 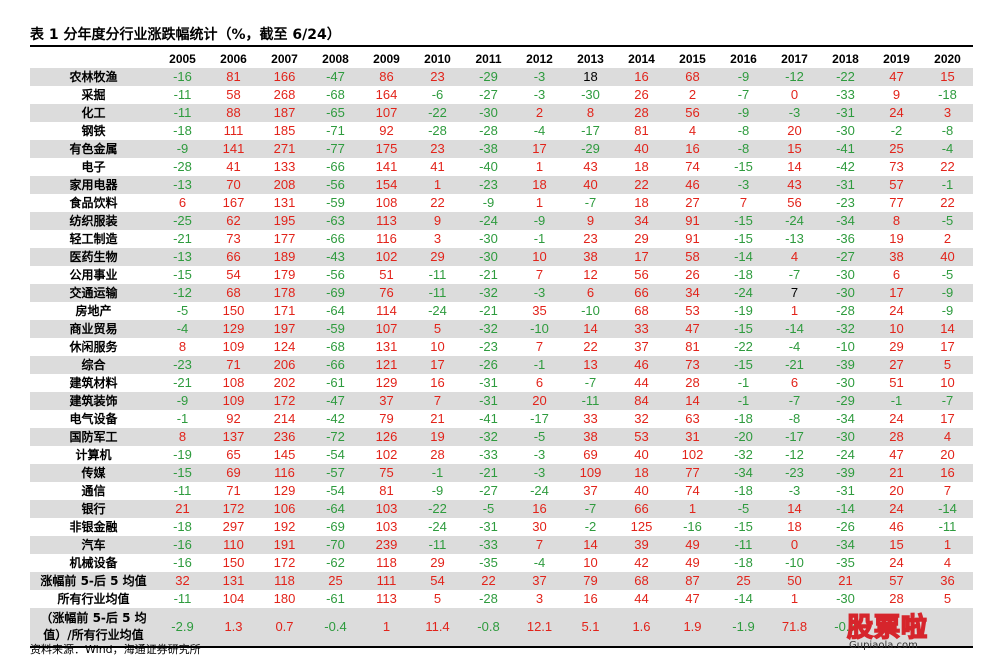 What do you see at coordinates (590, 473) in the screenshot?
I see `table-cell: 109` at bounding box center [590, 473].